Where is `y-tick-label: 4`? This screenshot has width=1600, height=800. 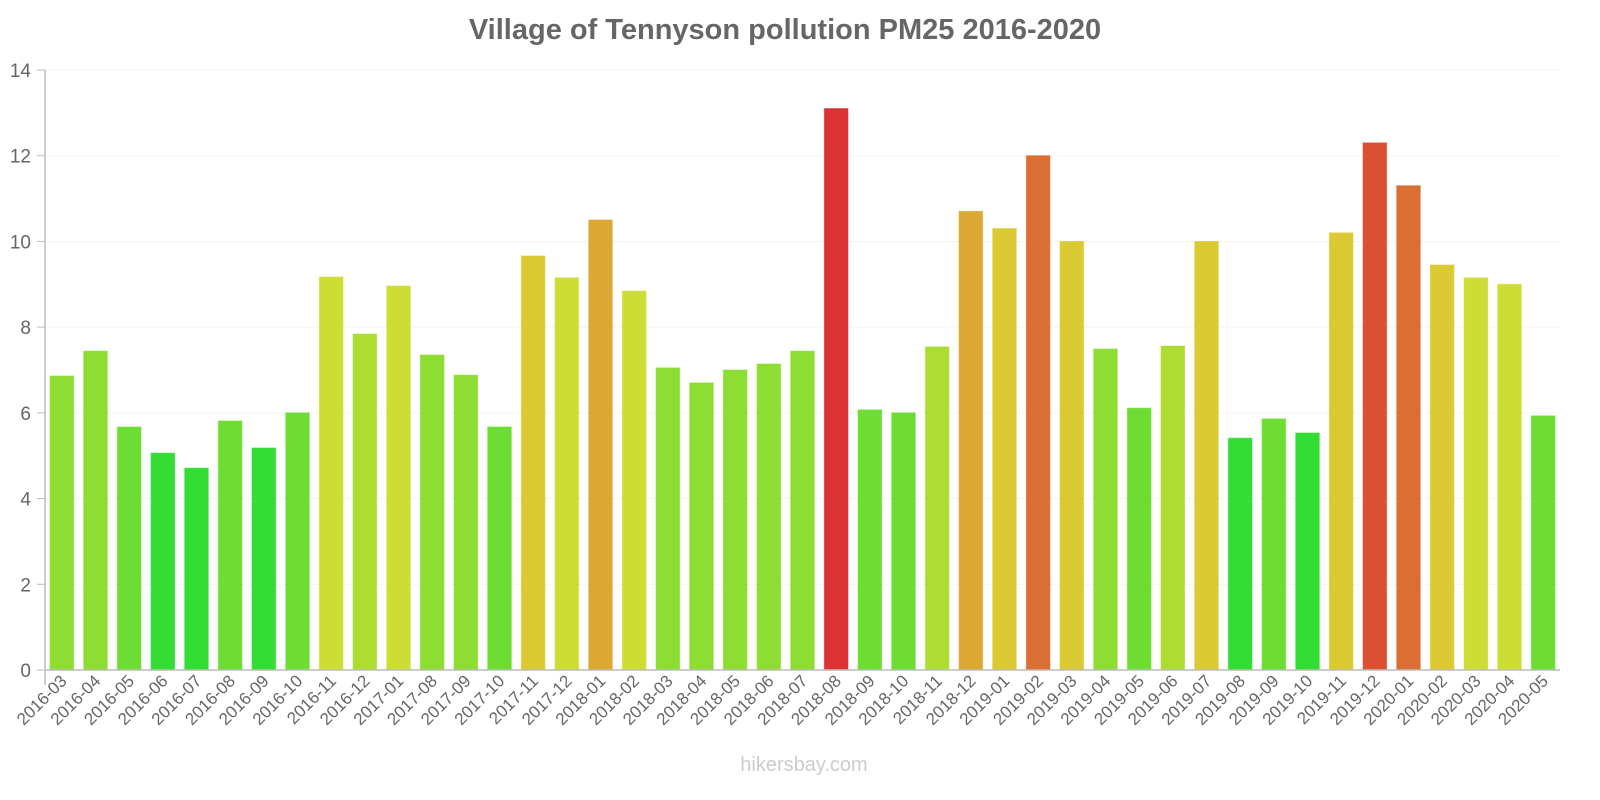
y-tick-label: 4 is located at coordinates (25, 500).